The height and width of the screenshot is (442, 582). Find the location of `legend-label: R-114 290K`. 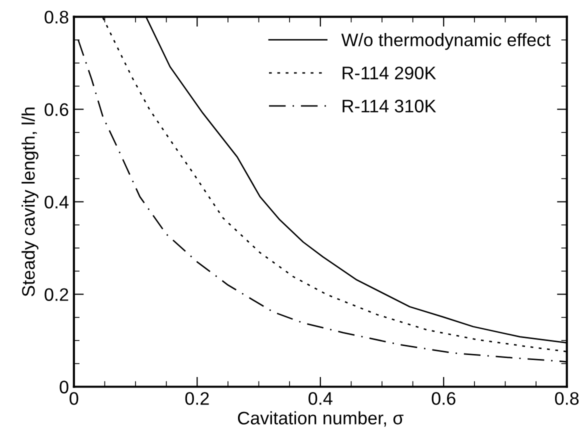

legend-label: R-114 290K is located at coordinates (389, 73).